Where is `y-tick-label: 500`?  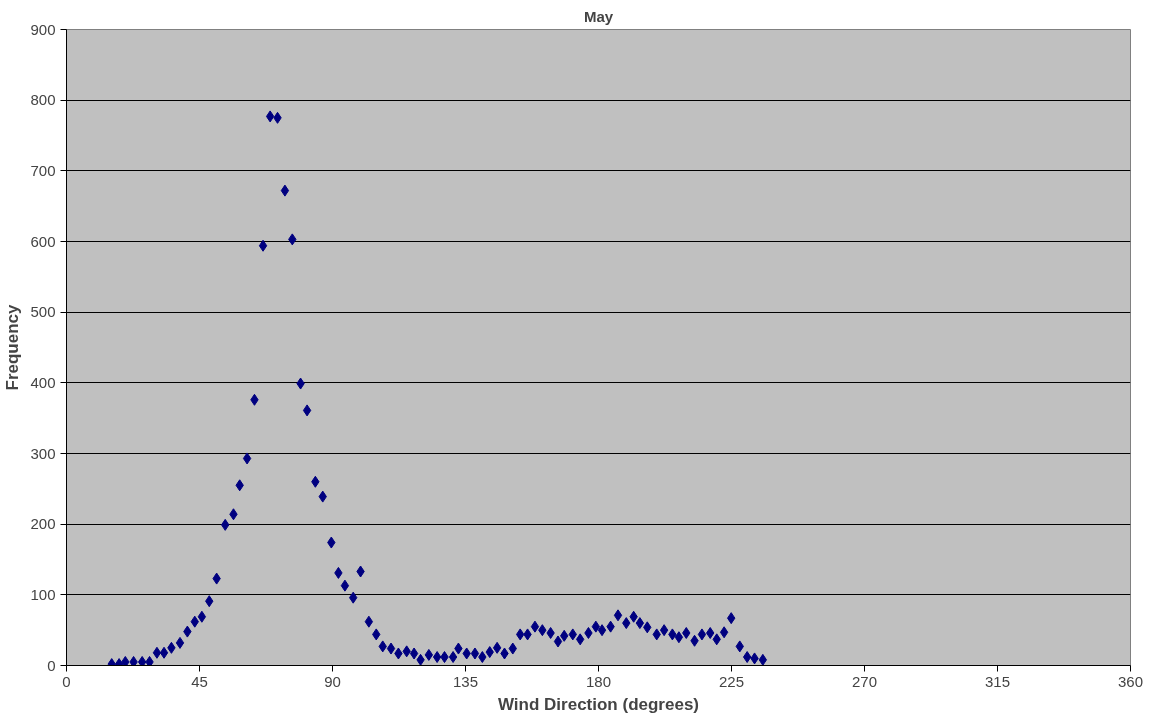 y-tick-label: 500 is located at coordinates (43, 312).